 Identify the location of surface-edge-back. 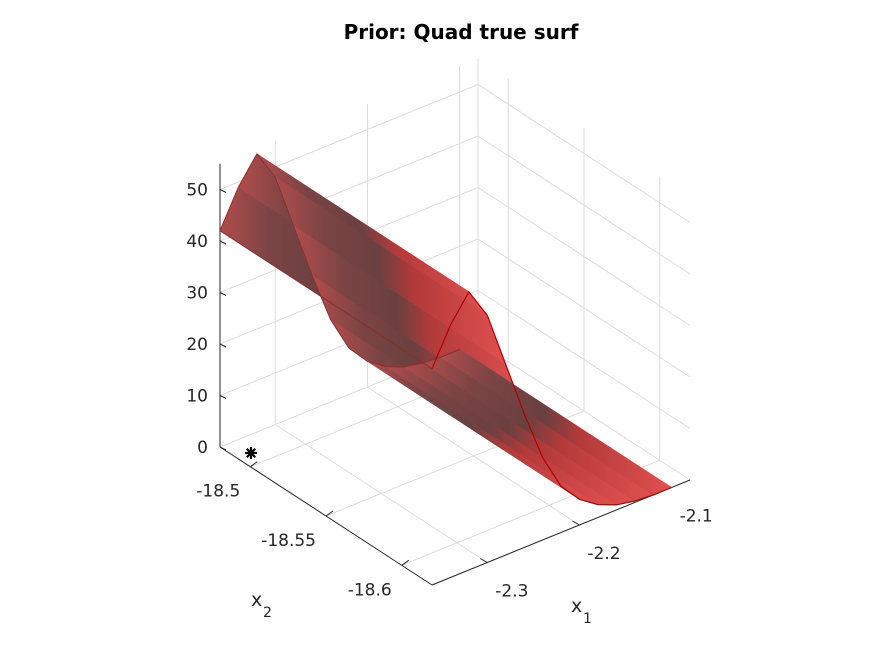
(339, 260).